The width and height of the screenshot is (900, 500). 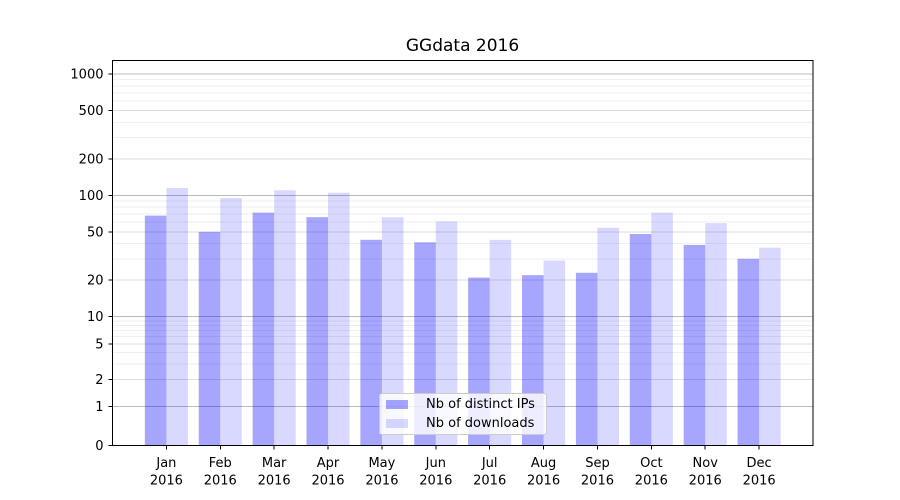 I want to click on y-tick-label: 1, so click(x=99, y=407).